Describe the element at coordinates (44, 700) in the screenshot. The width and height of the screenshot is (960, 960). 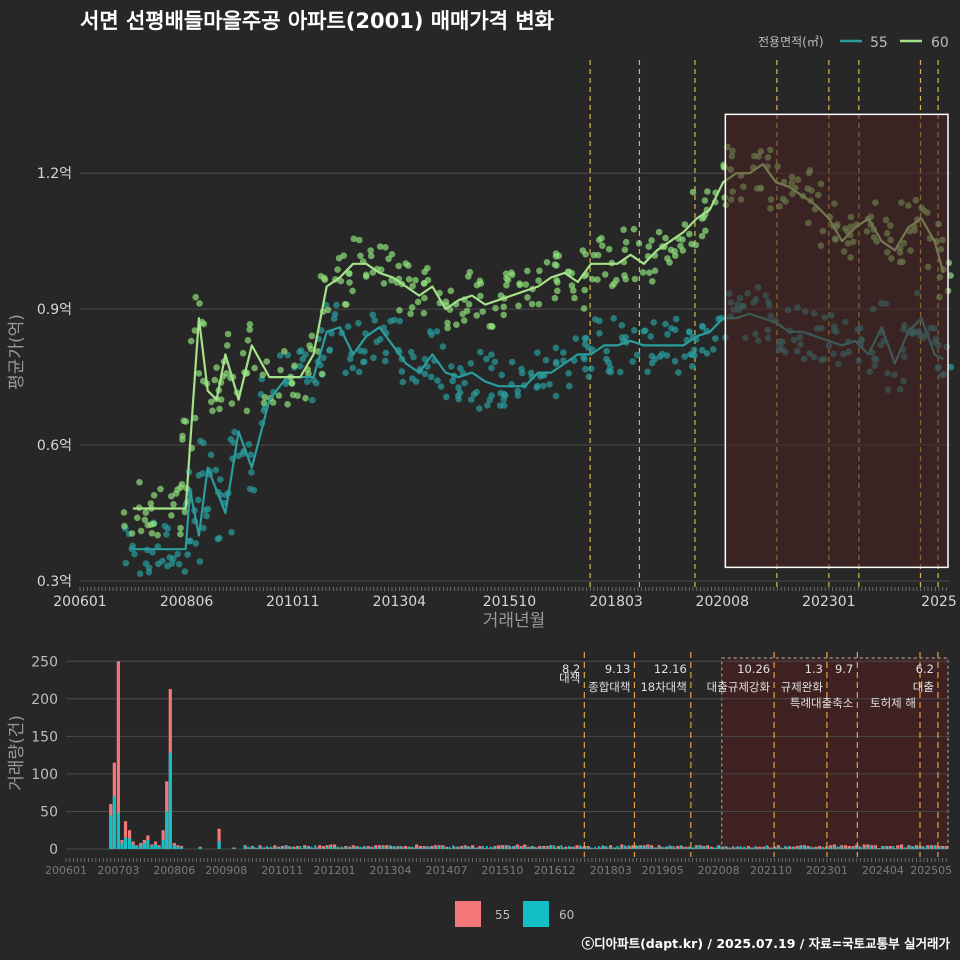
I see `volume-y-tick-label: 200` at that location.